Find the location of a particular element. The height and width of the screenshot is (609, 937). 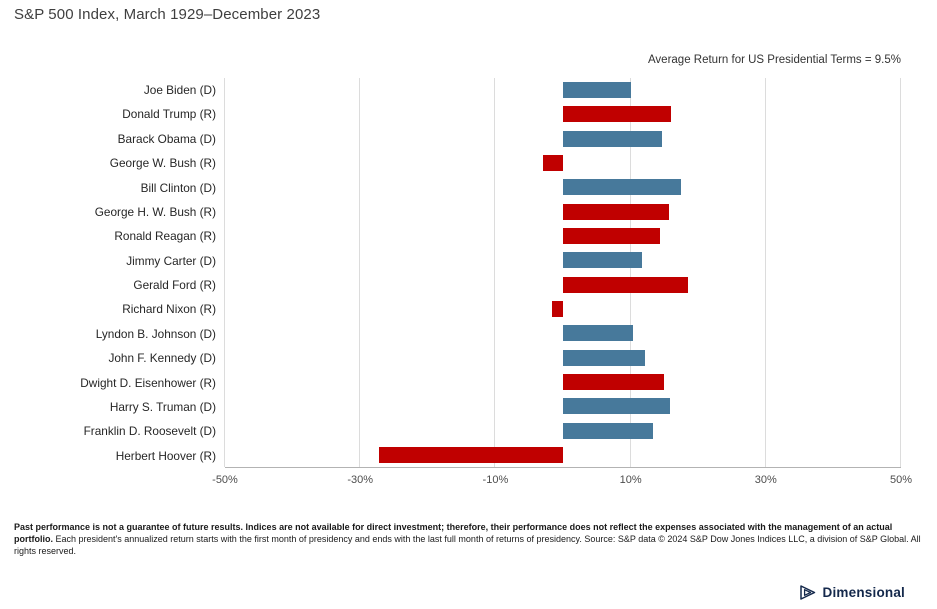

category-label: Herbert Hoover (R) is located at coordinates (165, 455).